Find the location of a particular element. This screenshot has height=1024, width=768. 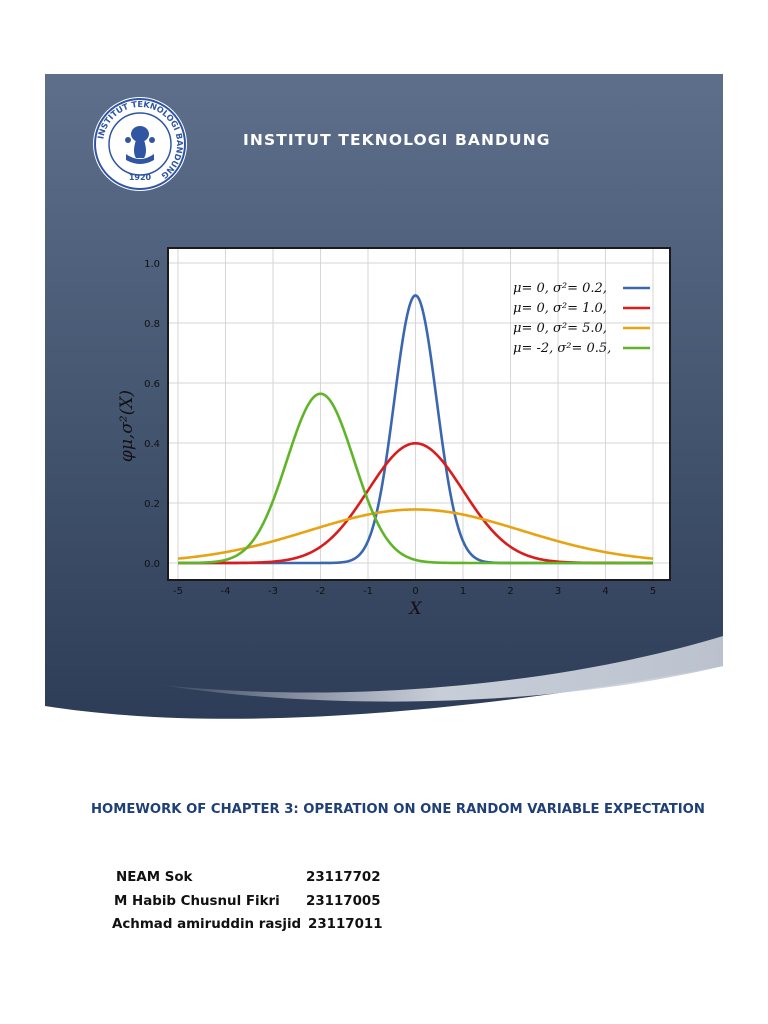

legend-label: μ= 0, σ²= 5.0, is located at coordinates (560, 328).